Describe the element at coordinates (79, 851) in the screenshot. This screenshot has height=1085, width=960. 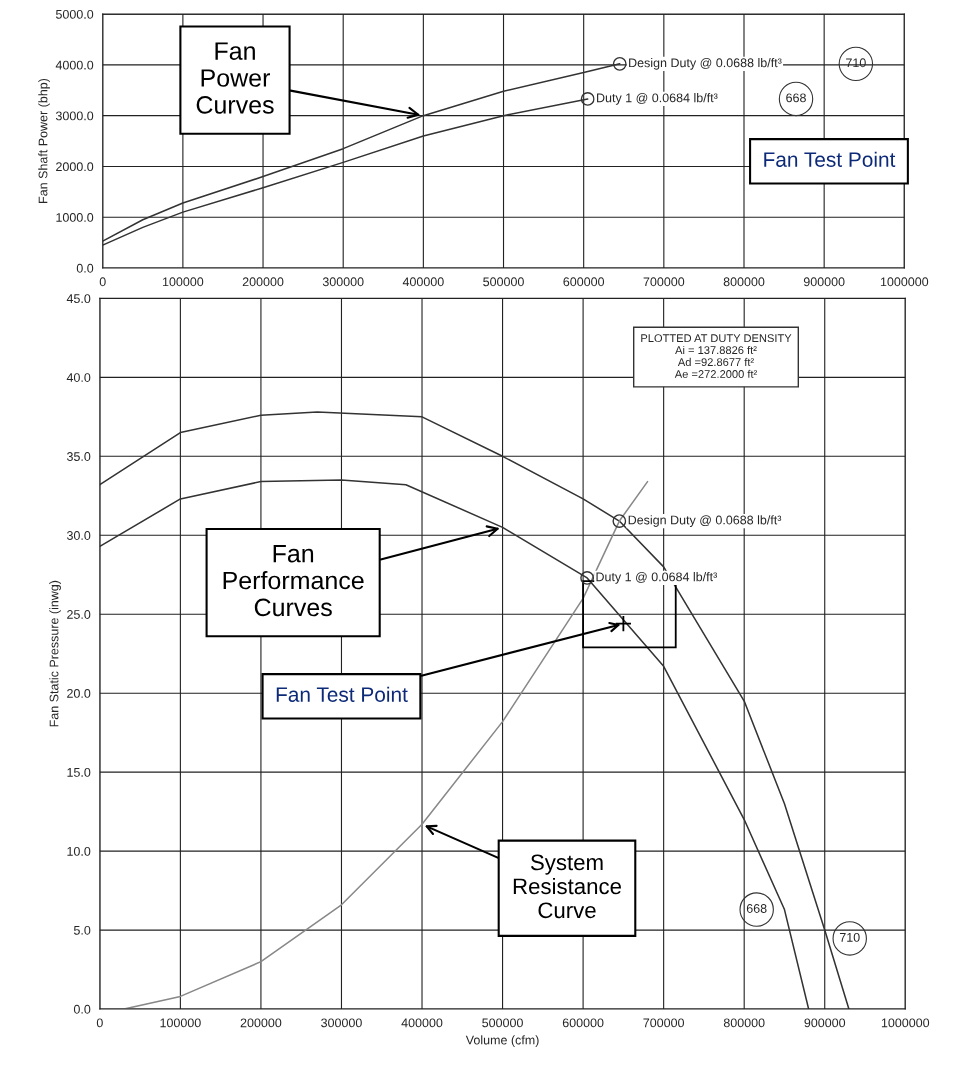
I see `y-tick-label: 10.0` at that location.